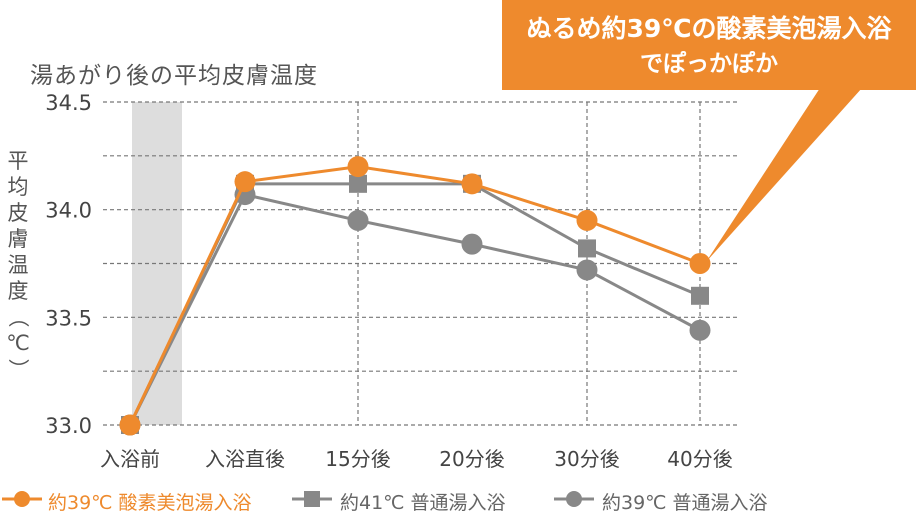 Image resolution: width=918 pixels, height=515 pixels. I want to click on x-tick-label: 30分後, so click(586, 459).